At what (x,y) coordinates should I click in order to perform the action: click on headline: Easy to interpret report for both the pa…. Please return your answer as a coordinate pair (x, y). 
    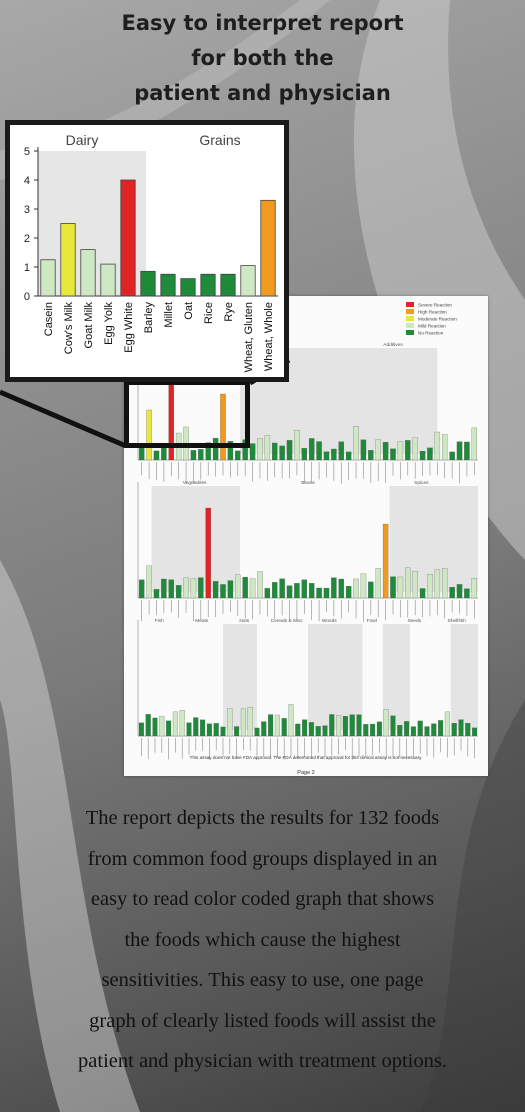
    Looking at the image, I should click on (262, 58).